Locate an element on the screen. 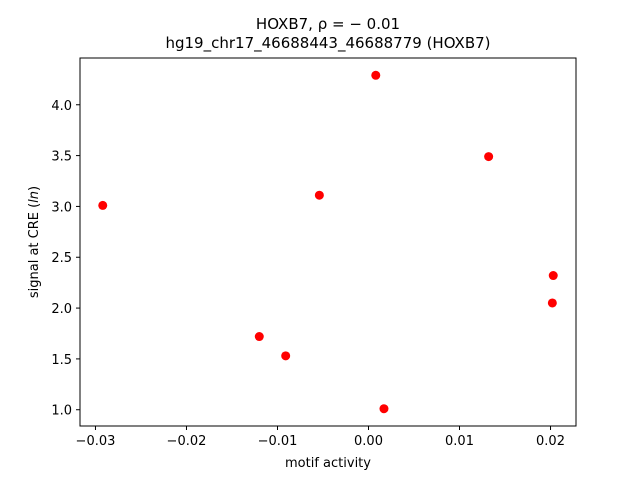 This screenshot has width=640, height=480. y-axis-label-suffix: ) is located at coordinates (34, 188).